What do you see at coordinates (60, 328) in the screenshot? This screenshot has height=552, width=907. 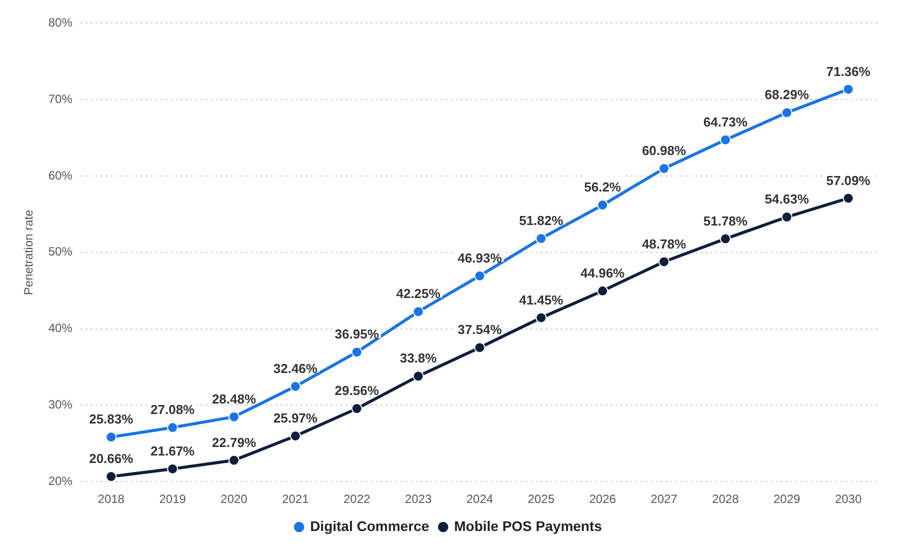 I see `y-tick-label: 40%` at bounding box center [60, 328].